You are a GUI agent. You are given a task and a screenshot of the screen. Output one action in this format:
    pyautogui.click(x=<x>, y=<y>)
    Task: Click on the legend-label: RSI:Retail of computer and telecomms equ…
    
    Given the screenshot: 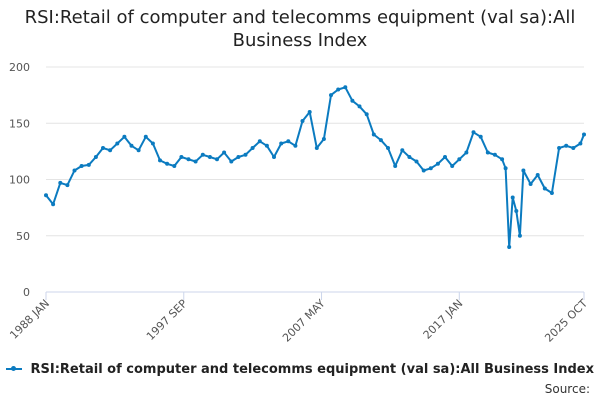 What is the action you would take?
    pyautogui.click(x=312, y=369)
    